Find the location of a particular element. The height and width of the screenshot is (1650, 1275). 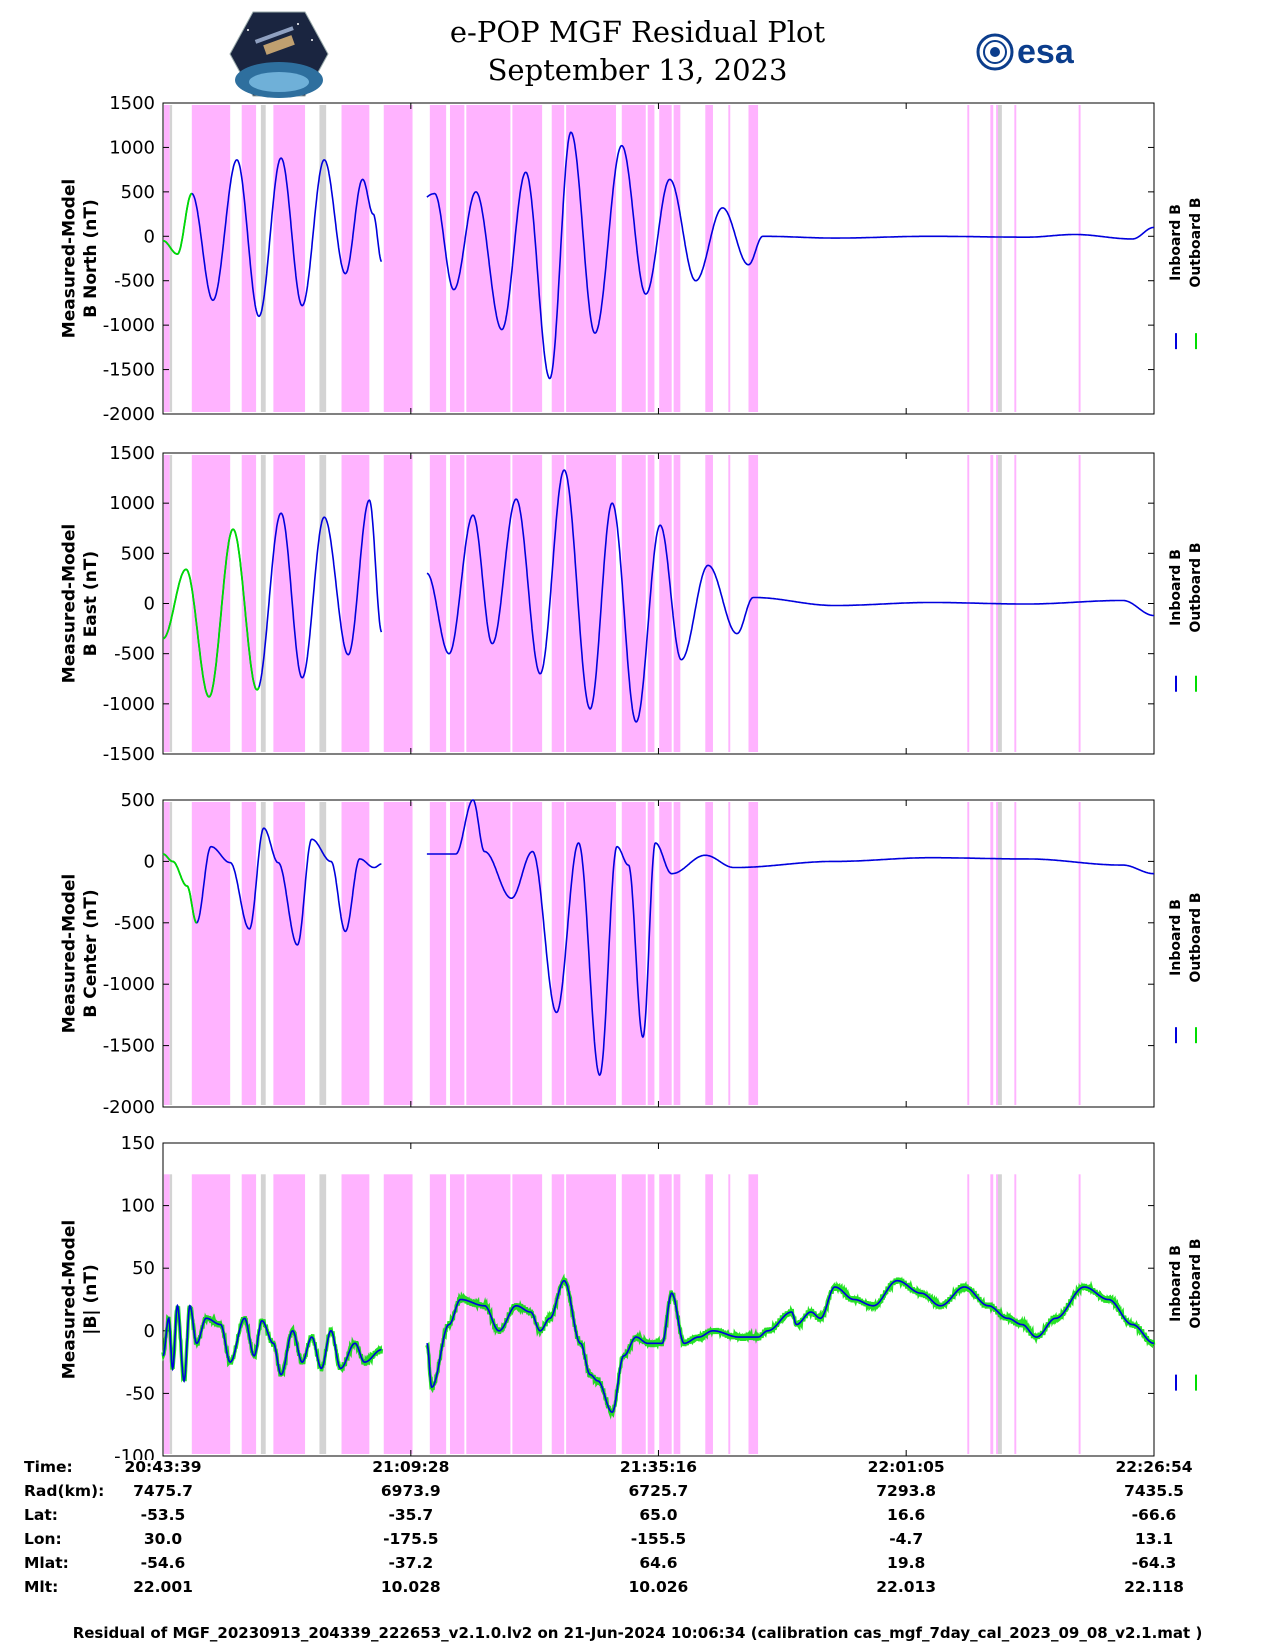

y-tick-label: 150 is located at coordinates (138, 1143).